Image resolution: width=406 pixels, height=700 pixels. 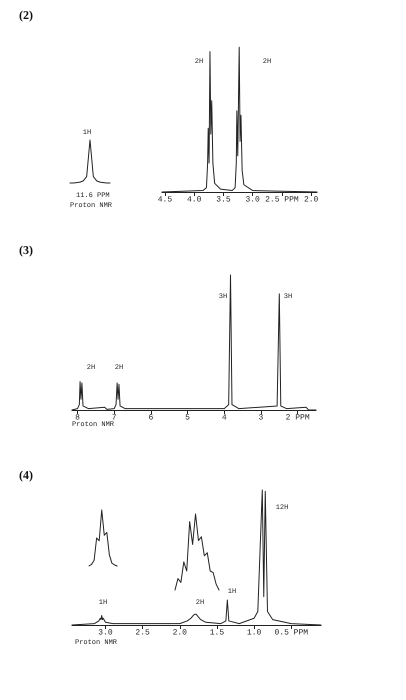 What do you see at coordinates (187, 418) in the screenshot?
I see `x-tick-label: 5` at bounding box center [187, 418].